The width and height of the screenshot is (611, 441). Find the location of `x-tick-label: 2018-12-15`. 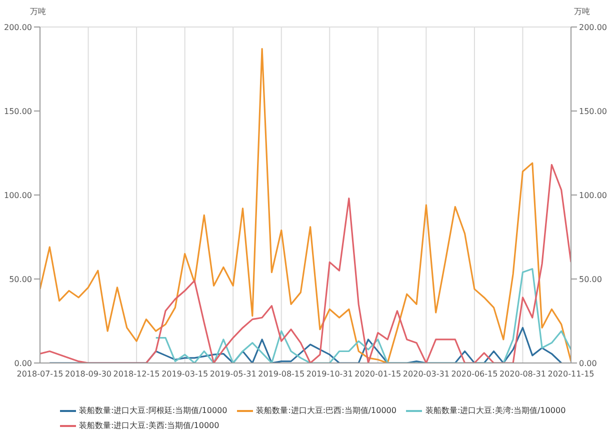

x-tick-label: 2018-12-15 is located at coordinates (136, 374).